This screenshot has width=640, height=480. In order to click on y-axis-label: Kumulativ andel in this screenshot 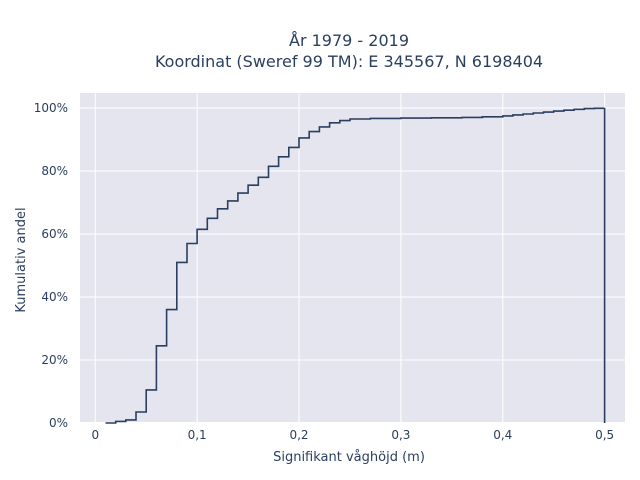, I will do `click(21, 259)`.